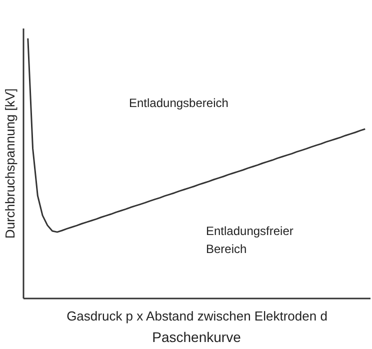 The image size is (372, 349). Describe the element at coordinates (197, 316) in the screenshot. I see `x-axis-title: Gasdruck p x Abstand zwischen Elektroden d` at that location.